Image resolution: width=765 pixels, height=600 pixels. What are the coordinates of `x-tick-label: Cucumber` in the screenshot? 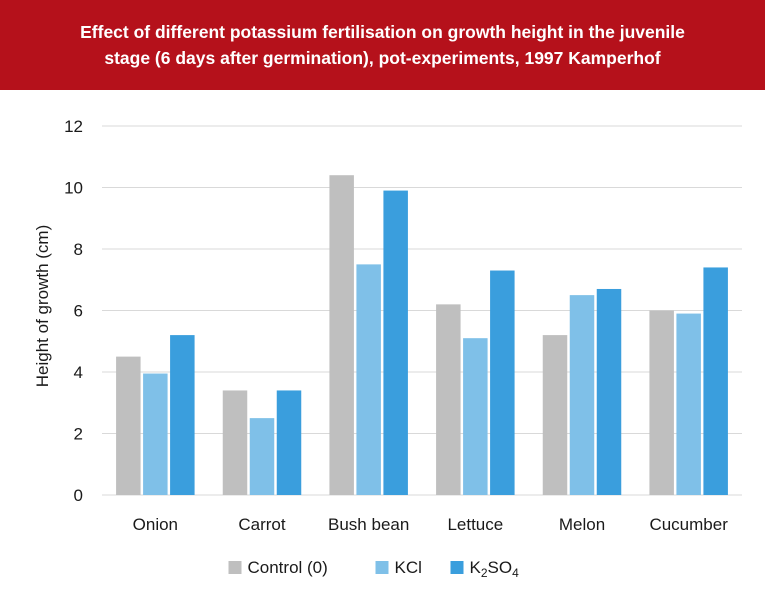 It's located at (688, 524).